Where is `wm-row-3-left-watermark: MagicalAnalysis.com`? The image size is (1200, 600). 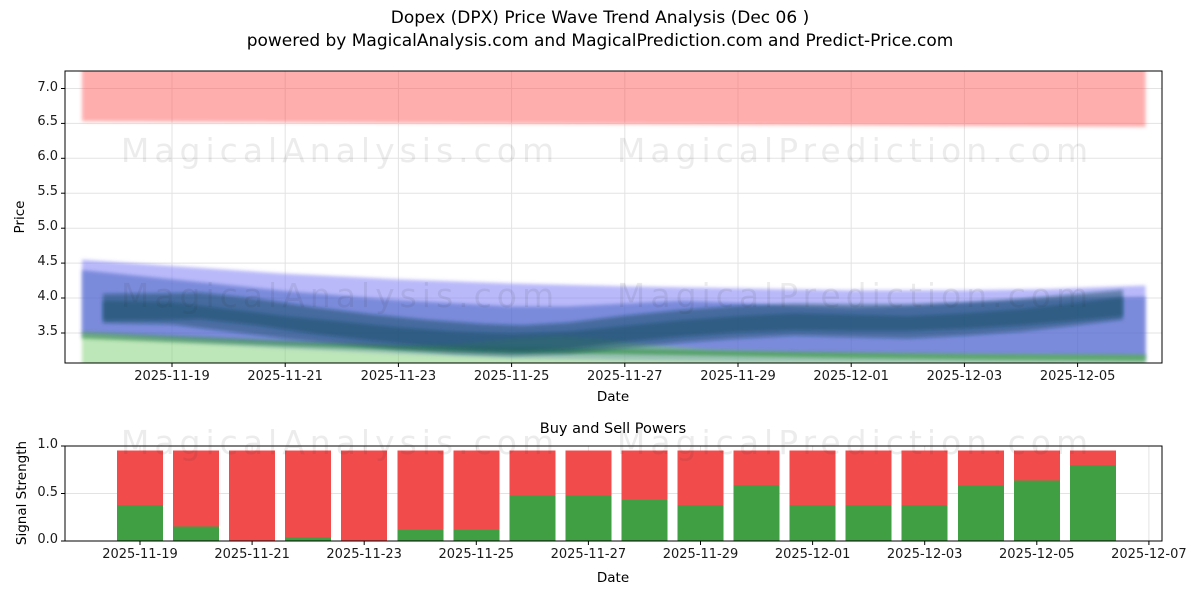
wm-row-3-left-watermark: MagicalAnalysis.com is located at coordinates (340, 442).